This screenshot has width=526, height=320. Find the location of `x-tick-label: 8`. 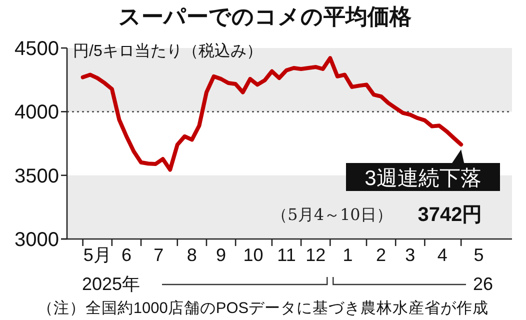

x-tick-label: 8 is located at coordinates (191, 255).